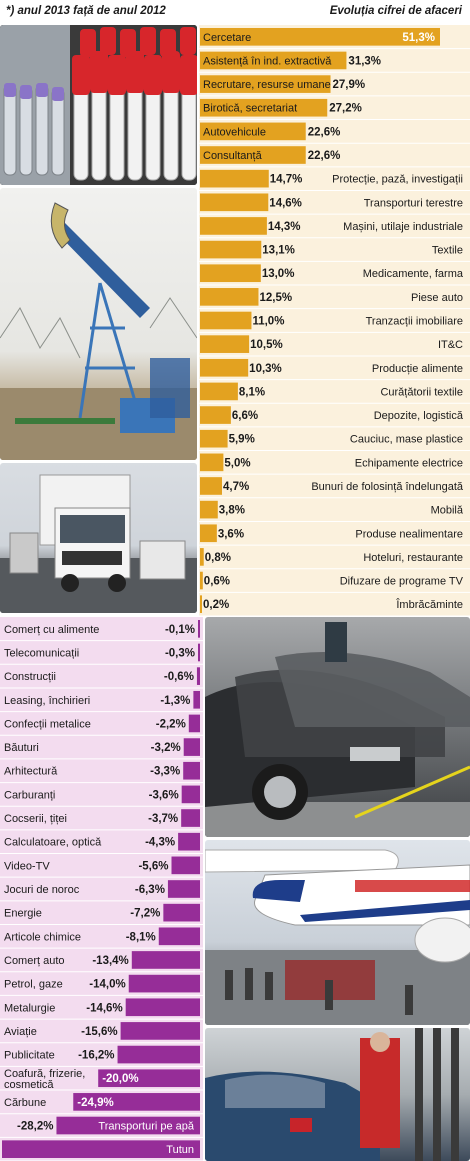  What do you see at coordinates (250, 109) in the screenshot?
I see `category-label: Birotică, secretariat` at bounding box center [250, 109].